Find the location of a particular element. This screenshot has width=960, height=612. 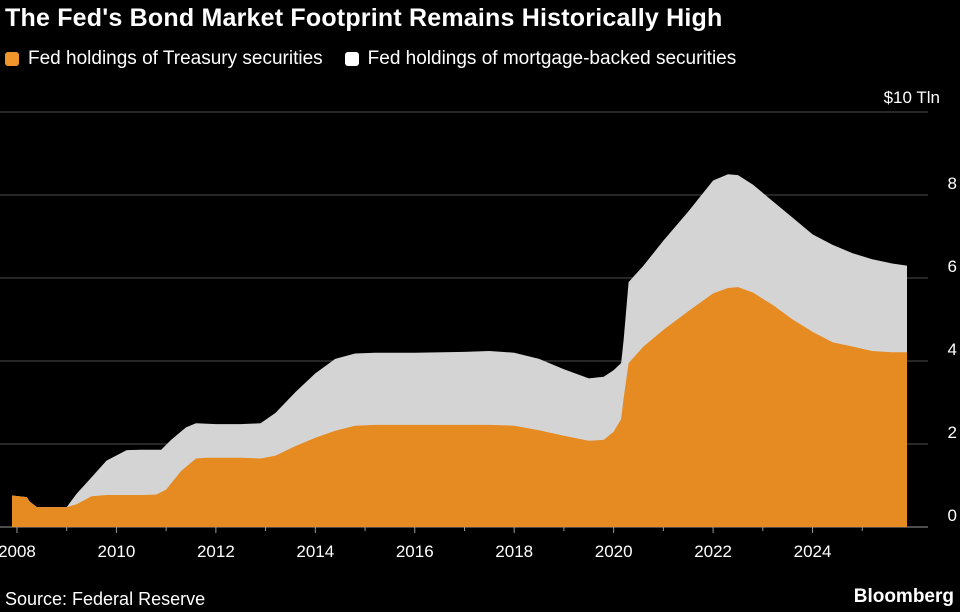

x-tick-label-2022: 2022 is located at coordinates (713, 551).